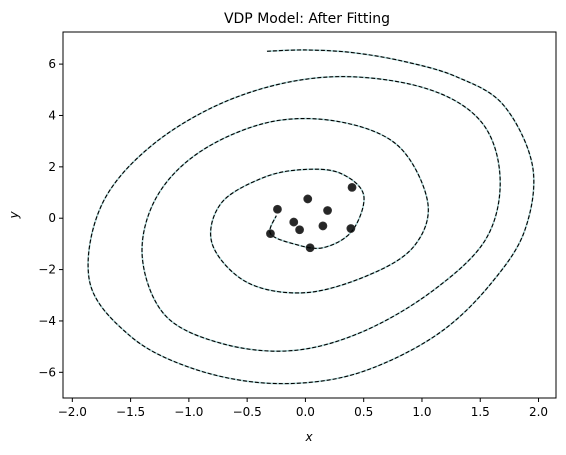 This screenshot has width=566, height=455. I want to click on x-tick-label: 0.0, so click(305, 412).